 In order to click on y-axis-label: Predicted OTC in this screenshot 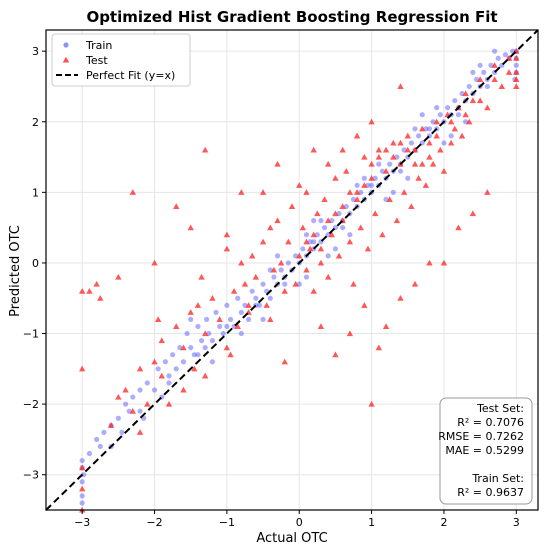, I will do `click(15, 271)`.